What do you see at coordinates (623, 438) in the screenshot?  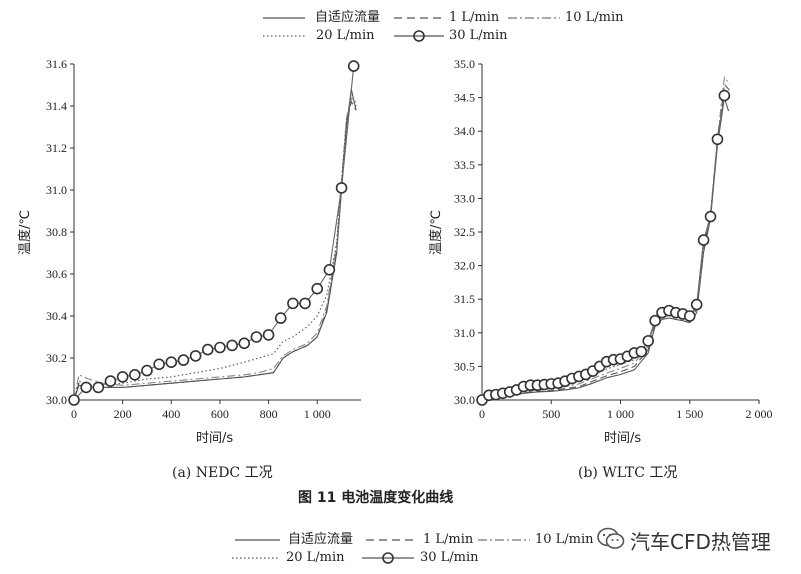 I see `chart-b-xlabel: 时间/s` at bounding box center [623, 438].